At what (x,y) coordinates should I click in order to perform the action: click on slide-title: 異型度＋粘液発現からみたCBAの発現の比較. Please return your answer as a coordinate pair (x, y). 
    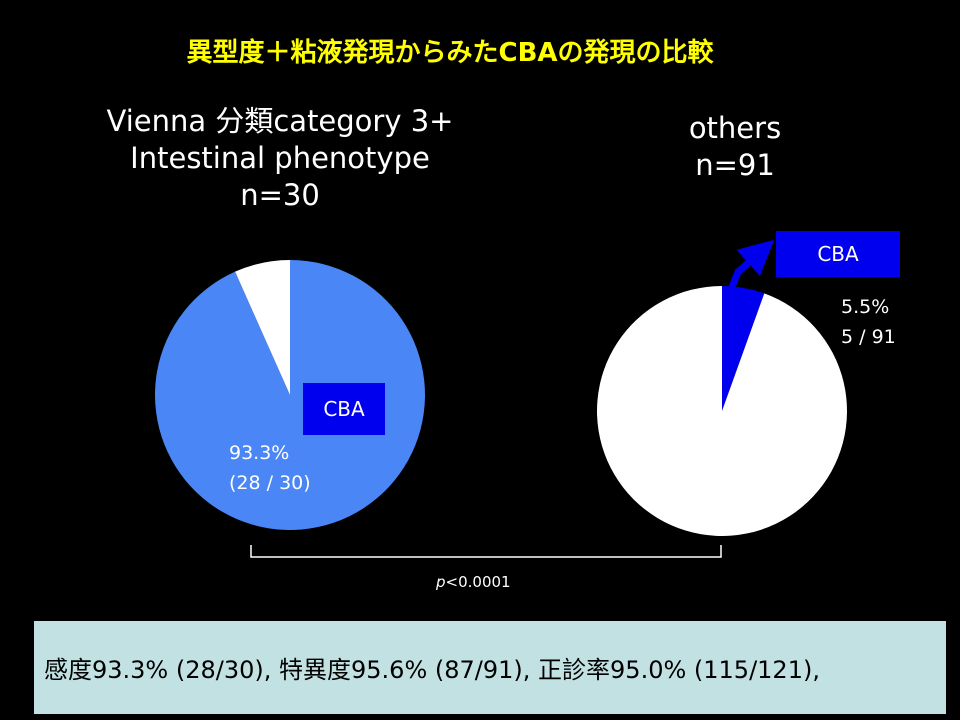
    Looking at the image, I should click on (450, 53).